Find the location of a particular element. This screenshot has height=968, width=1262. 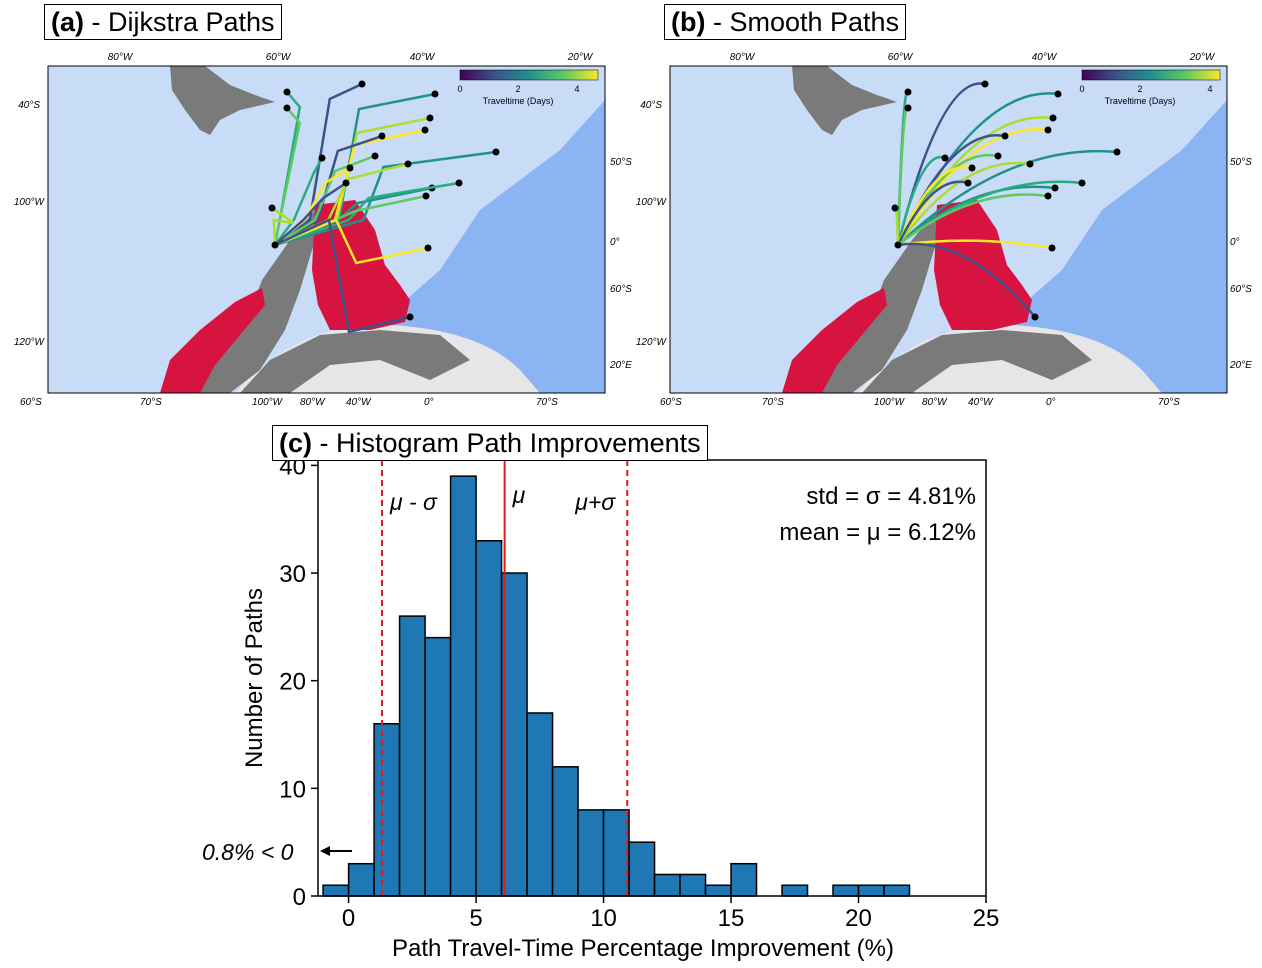

panel-a-letter: (a) is located at coordinates (67, 22).